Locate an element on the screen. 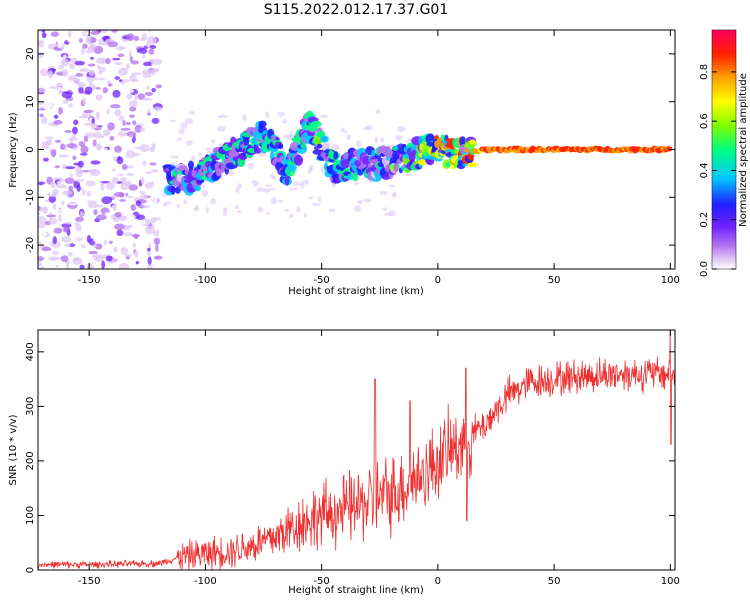  x-tick-label: -150 is located at coordinates (89, 280).